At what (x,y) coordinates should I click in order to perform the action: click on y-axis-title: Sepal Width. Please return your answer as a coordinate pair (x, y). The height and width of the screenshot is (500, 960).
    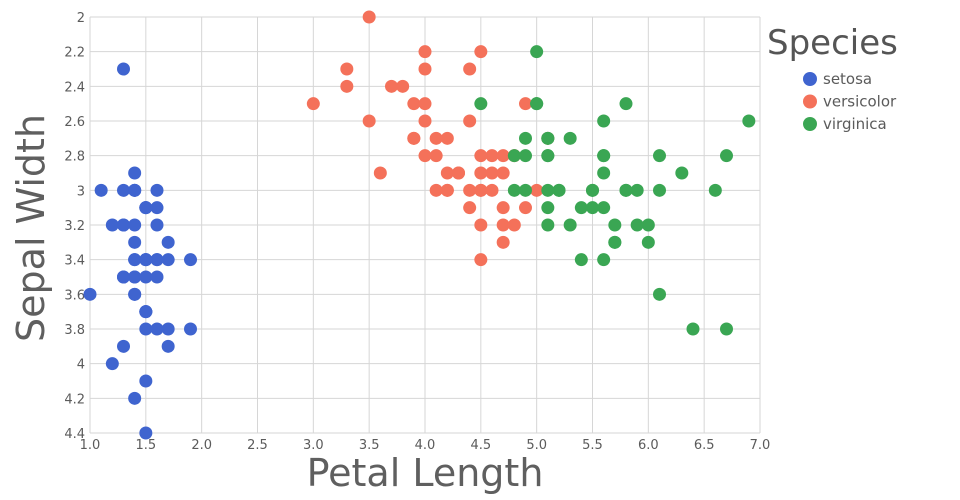
    Looking at the image, I should click on (31, 228).